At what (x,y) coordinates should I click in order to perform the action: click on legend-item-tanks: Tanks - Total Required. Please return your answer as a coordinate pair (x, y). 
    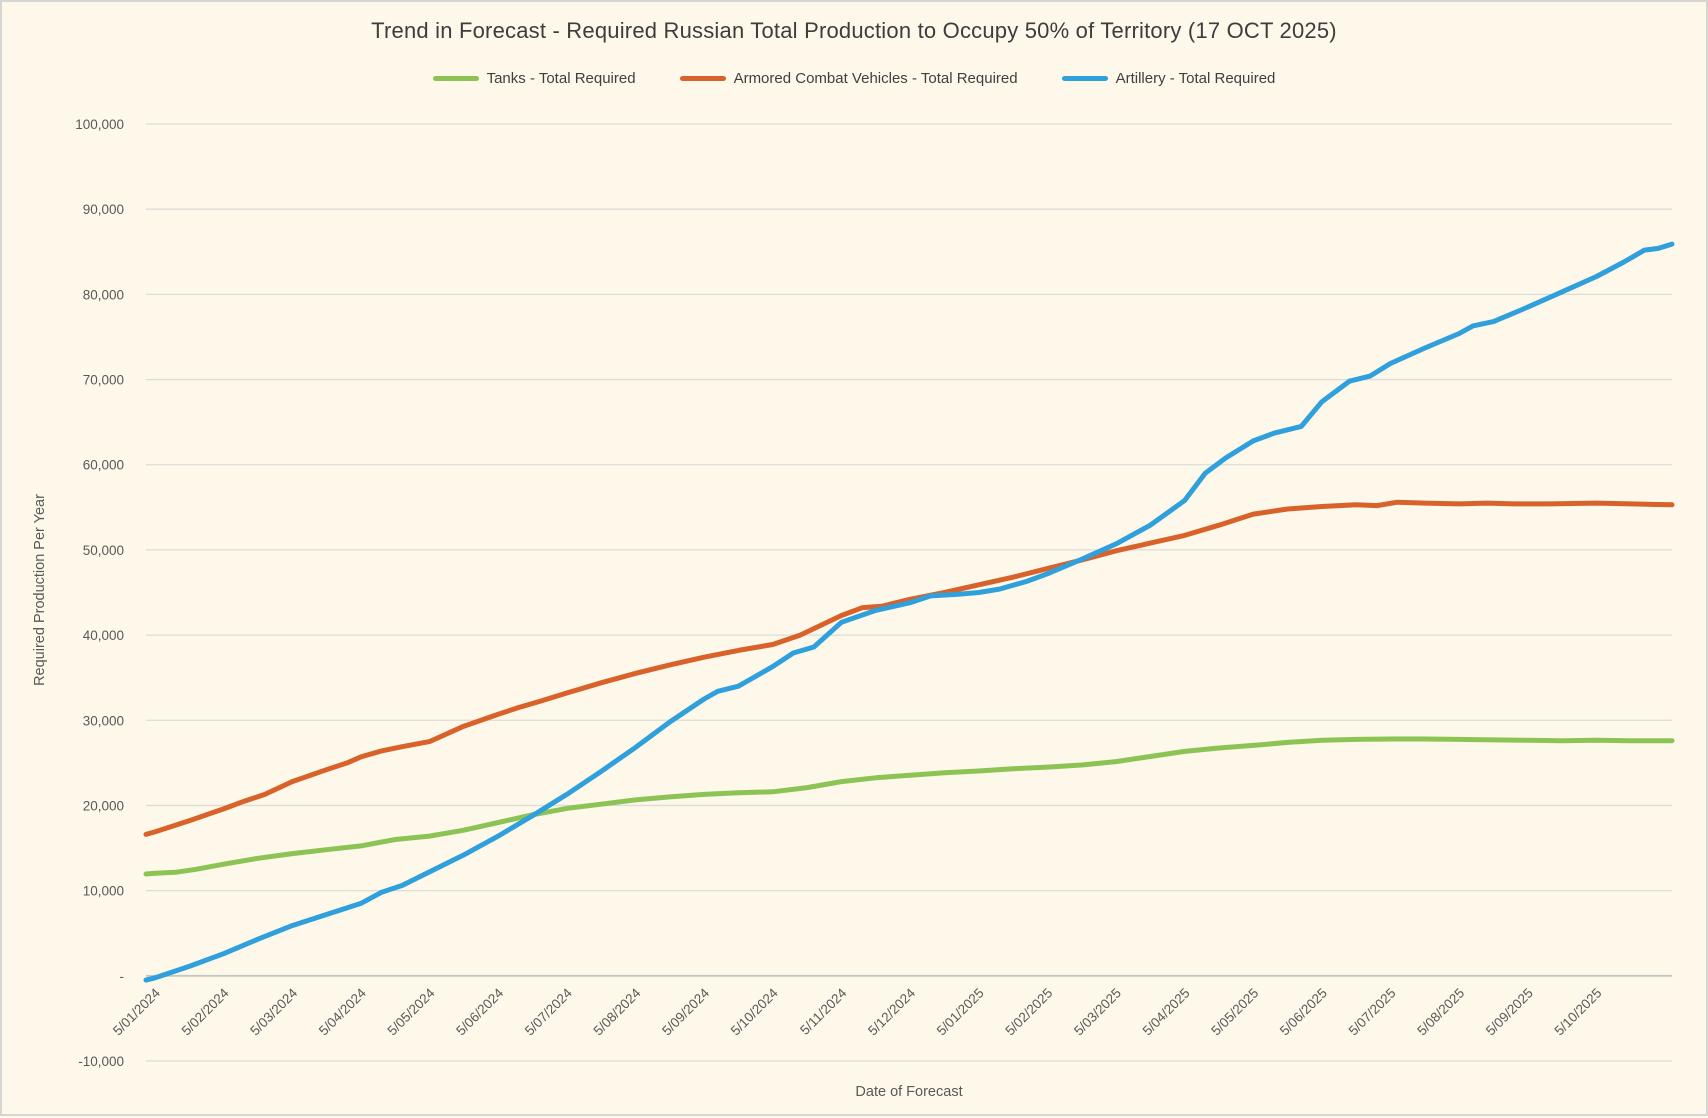
    Looking at the image, I should click on (534, 78).